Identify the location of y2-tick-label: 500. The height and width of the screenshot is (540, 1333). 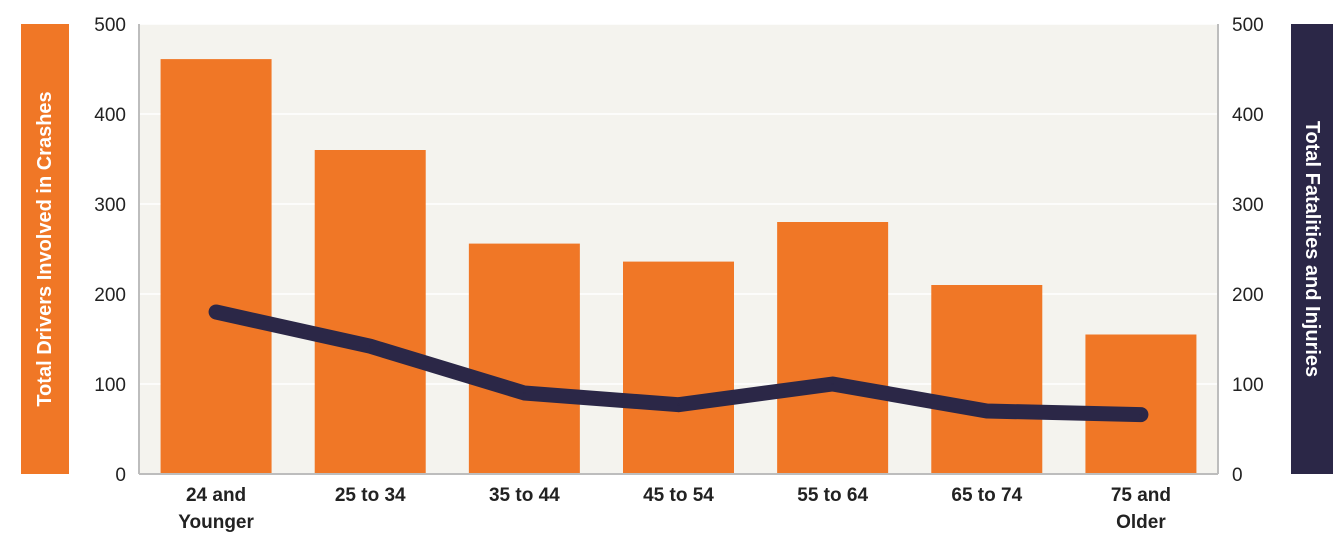
(1248, 25).